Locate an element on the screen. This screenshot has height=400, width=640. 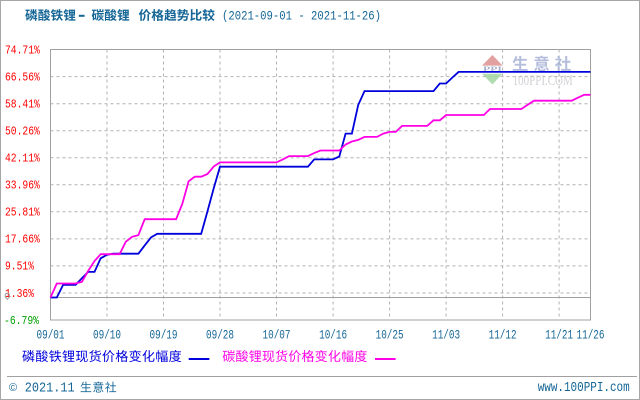
svg-text: 09/10 is located at coordinates (107, 335).